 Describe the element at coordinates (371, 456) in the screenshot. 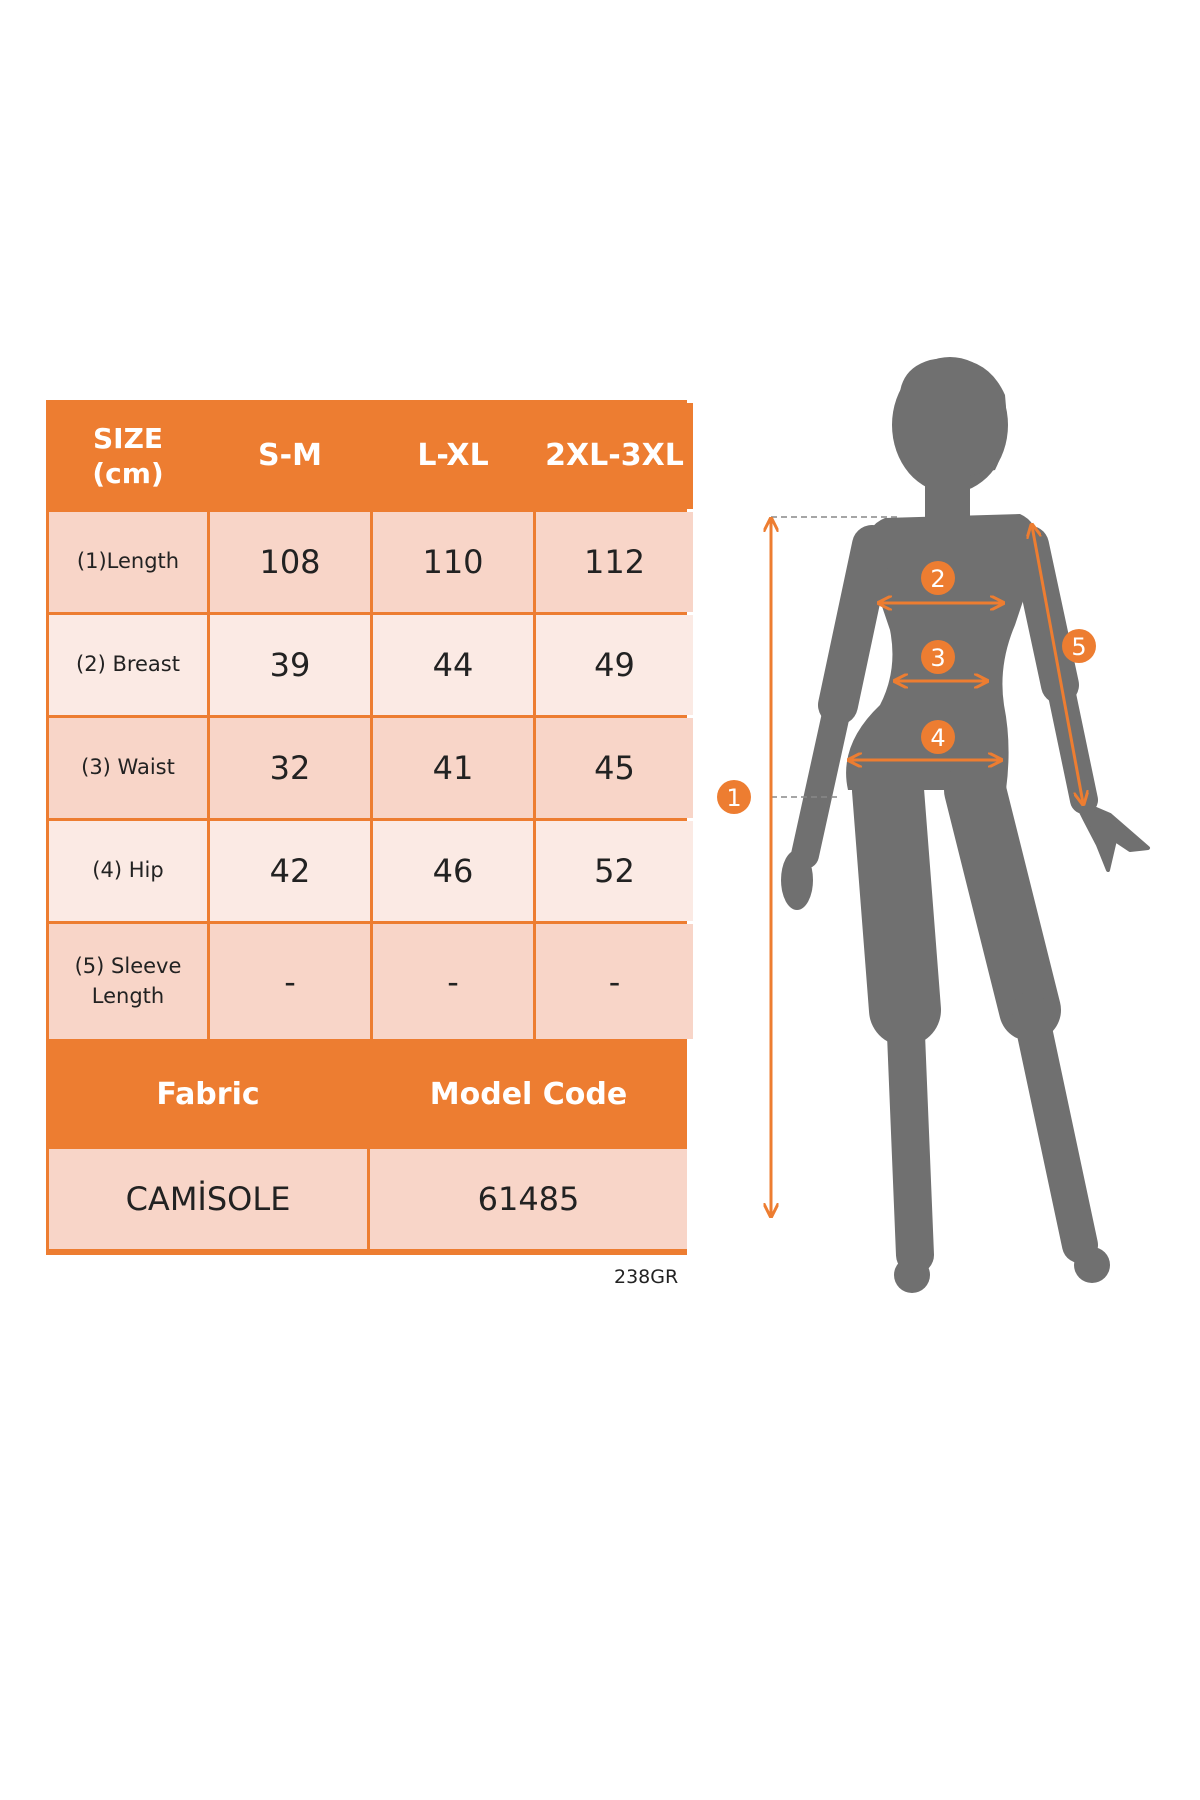

I see `header-row: SIZE (cm) S-M L-XL 2XL-3XL` at that location.